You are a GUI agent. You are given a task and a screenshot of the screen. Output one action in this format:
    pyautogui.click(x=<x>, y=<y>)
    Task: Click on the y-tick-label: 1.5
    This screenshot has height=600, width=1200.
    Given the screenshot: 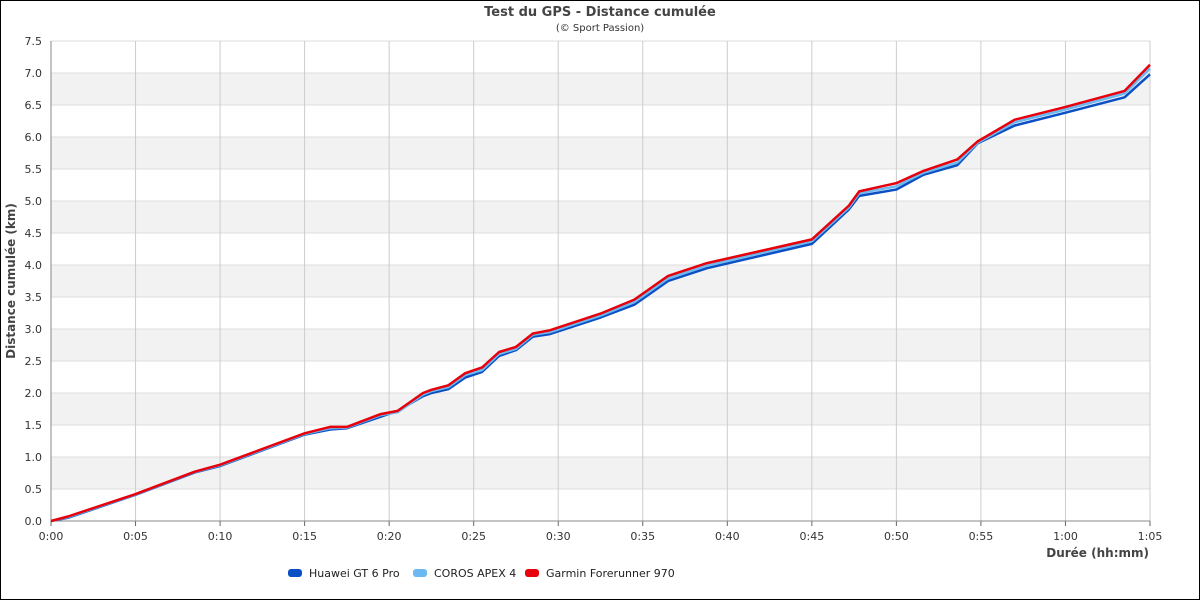 What is the action you would take?
    pyautogui.click(x=34, y=425)
    